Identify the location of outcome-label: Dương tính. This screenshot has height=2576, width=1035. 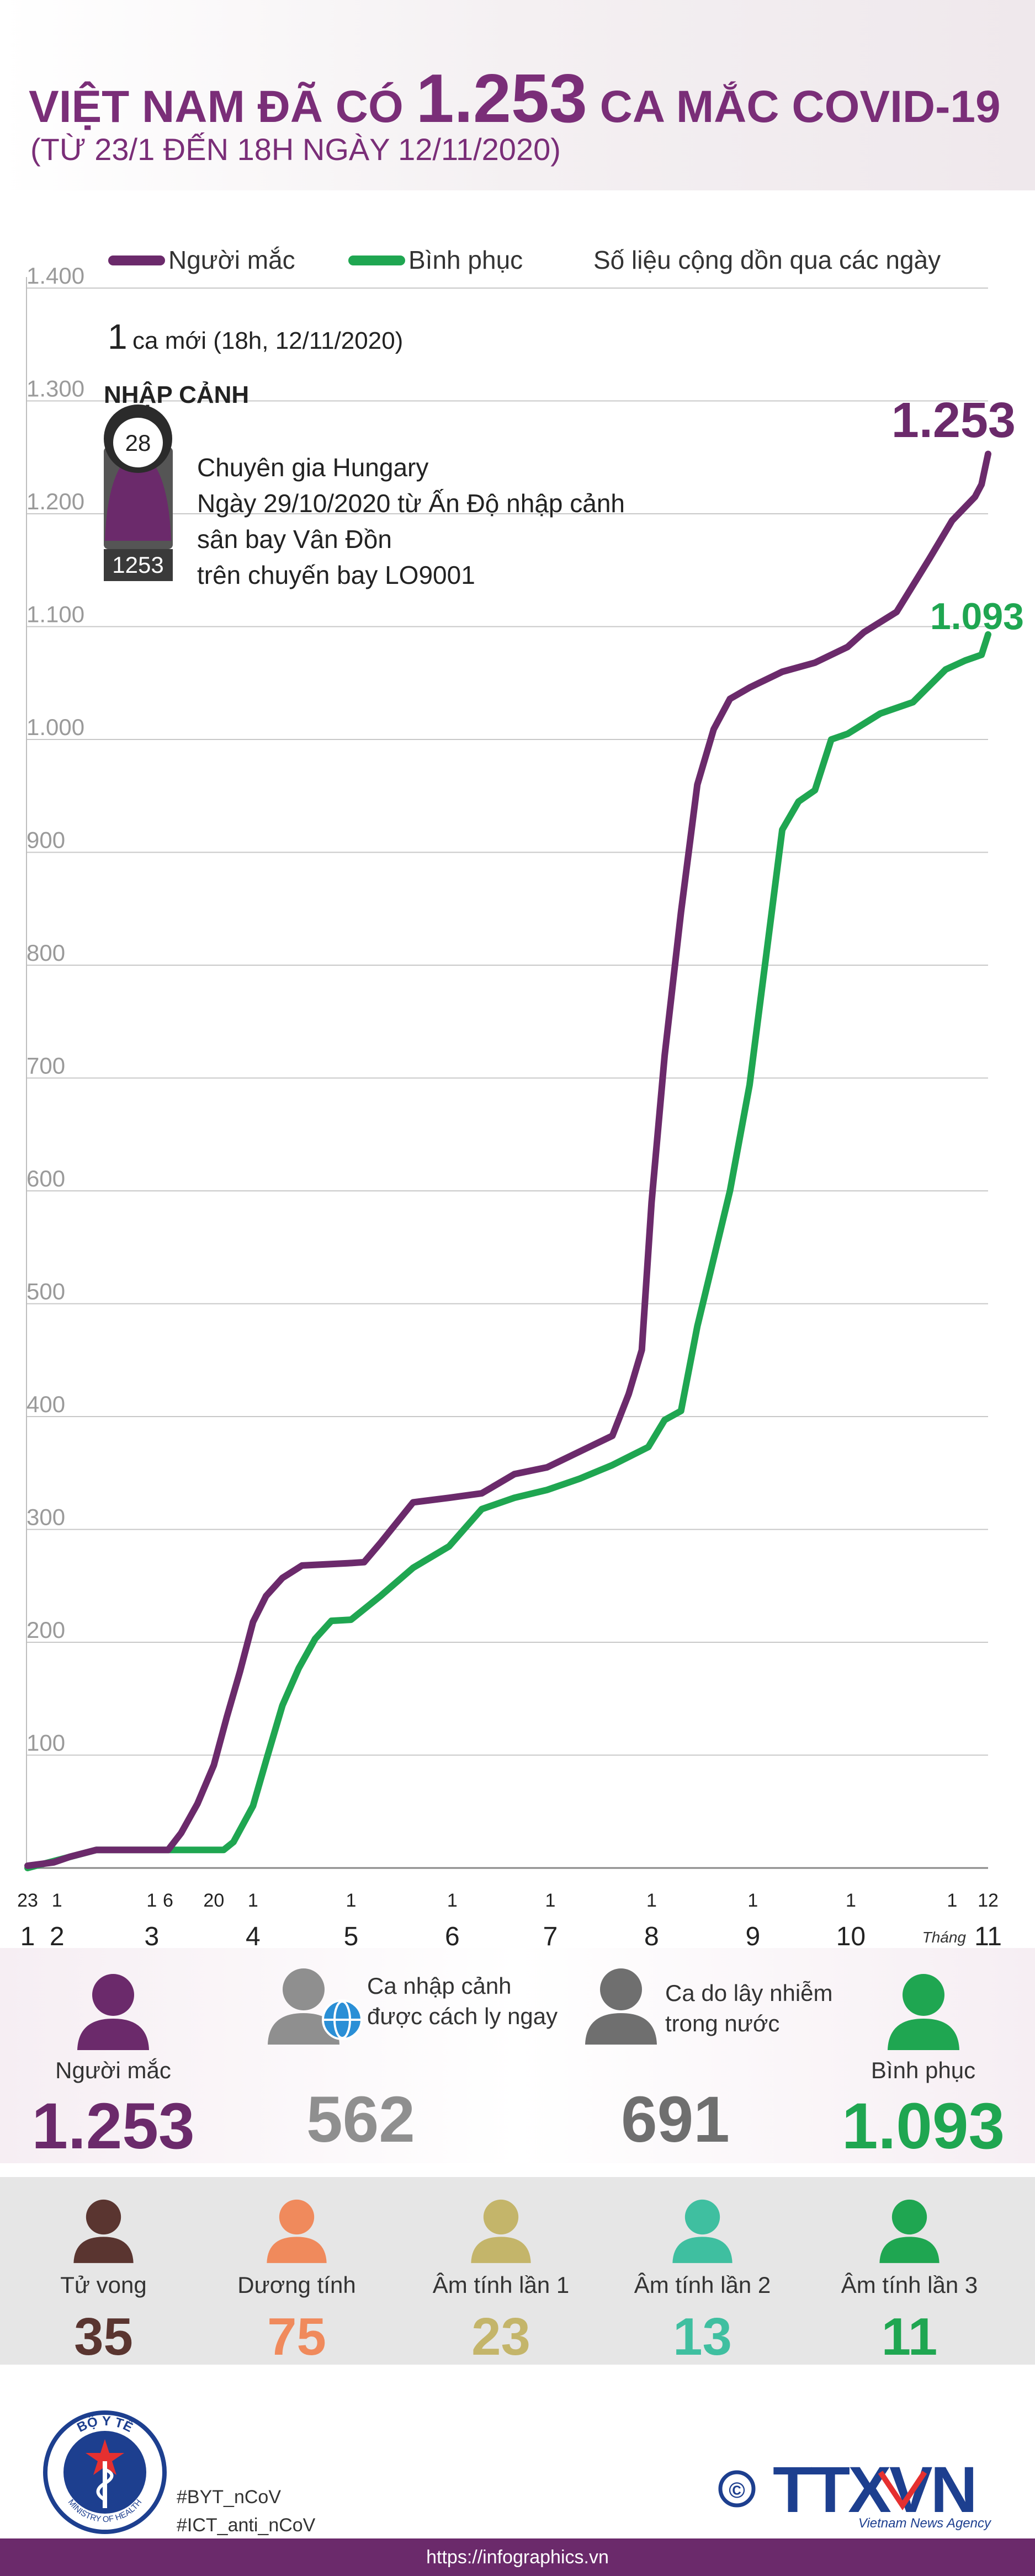
(296, 2285).